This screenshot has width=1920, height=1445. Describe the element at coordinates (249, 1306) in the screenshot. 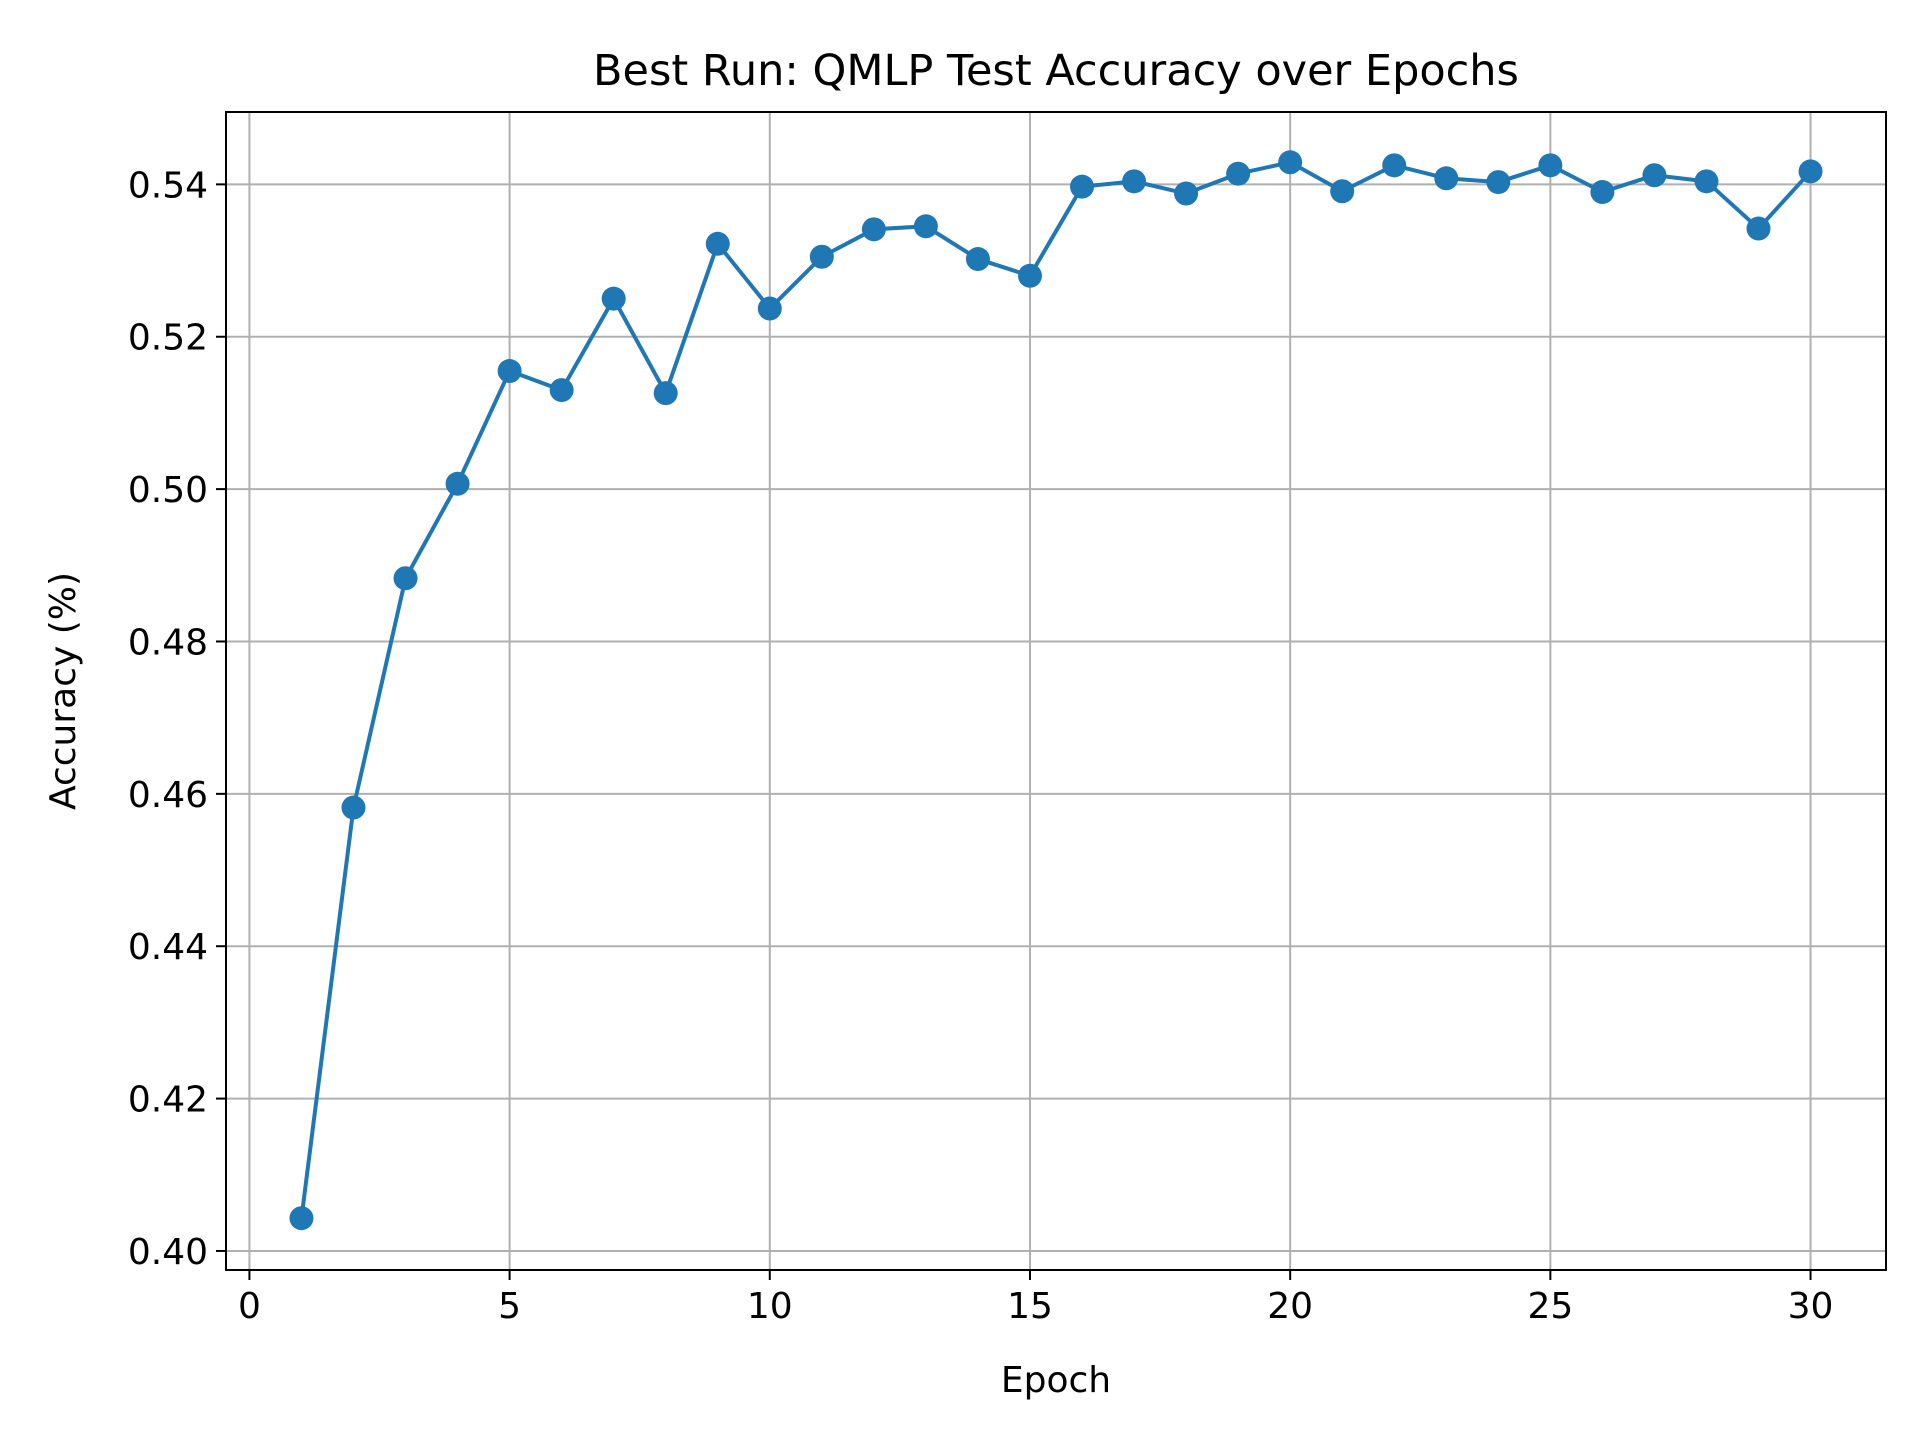

I see `x-tick-label: 0` at that location.